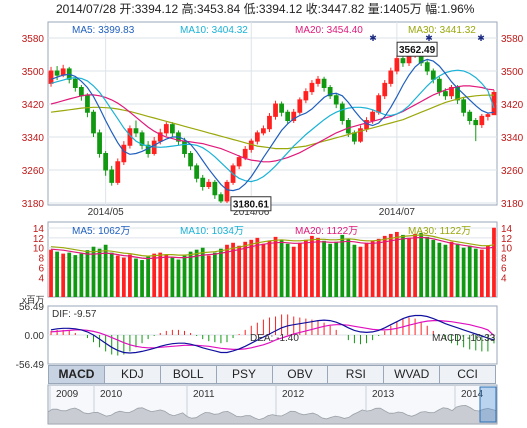  I want to click on annotation-high-box, so click(417, 49).